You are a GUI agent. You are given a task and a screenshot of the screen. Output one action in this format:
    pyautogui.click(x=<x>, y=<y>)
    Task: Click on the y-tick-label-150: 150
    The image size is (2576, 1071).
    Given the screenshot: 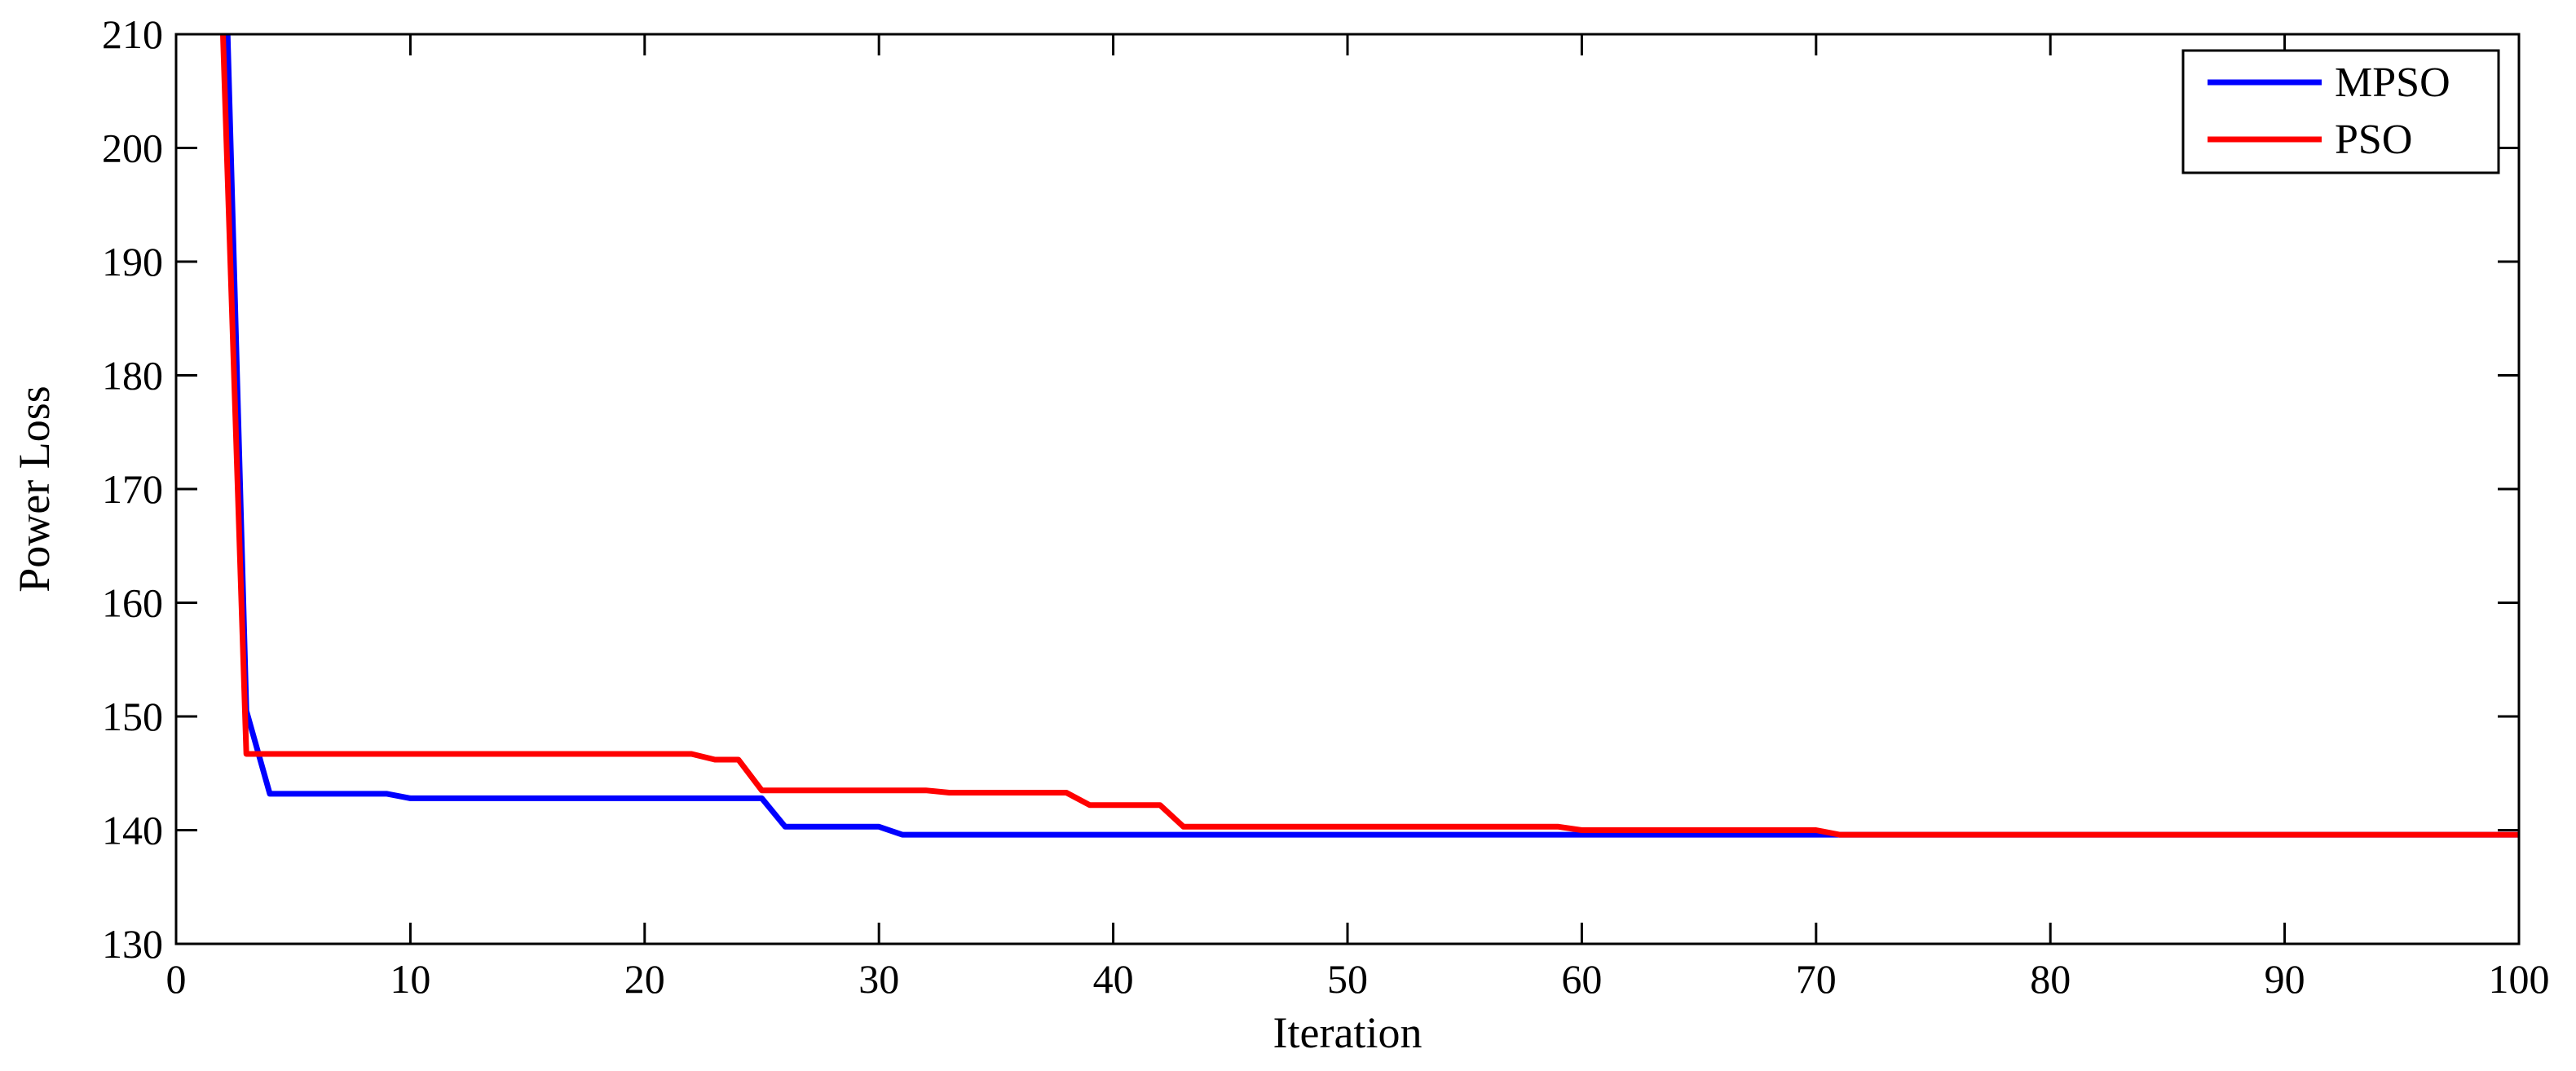 What is the action you would take?
    pyautogui.click(x=132, y=717)
    